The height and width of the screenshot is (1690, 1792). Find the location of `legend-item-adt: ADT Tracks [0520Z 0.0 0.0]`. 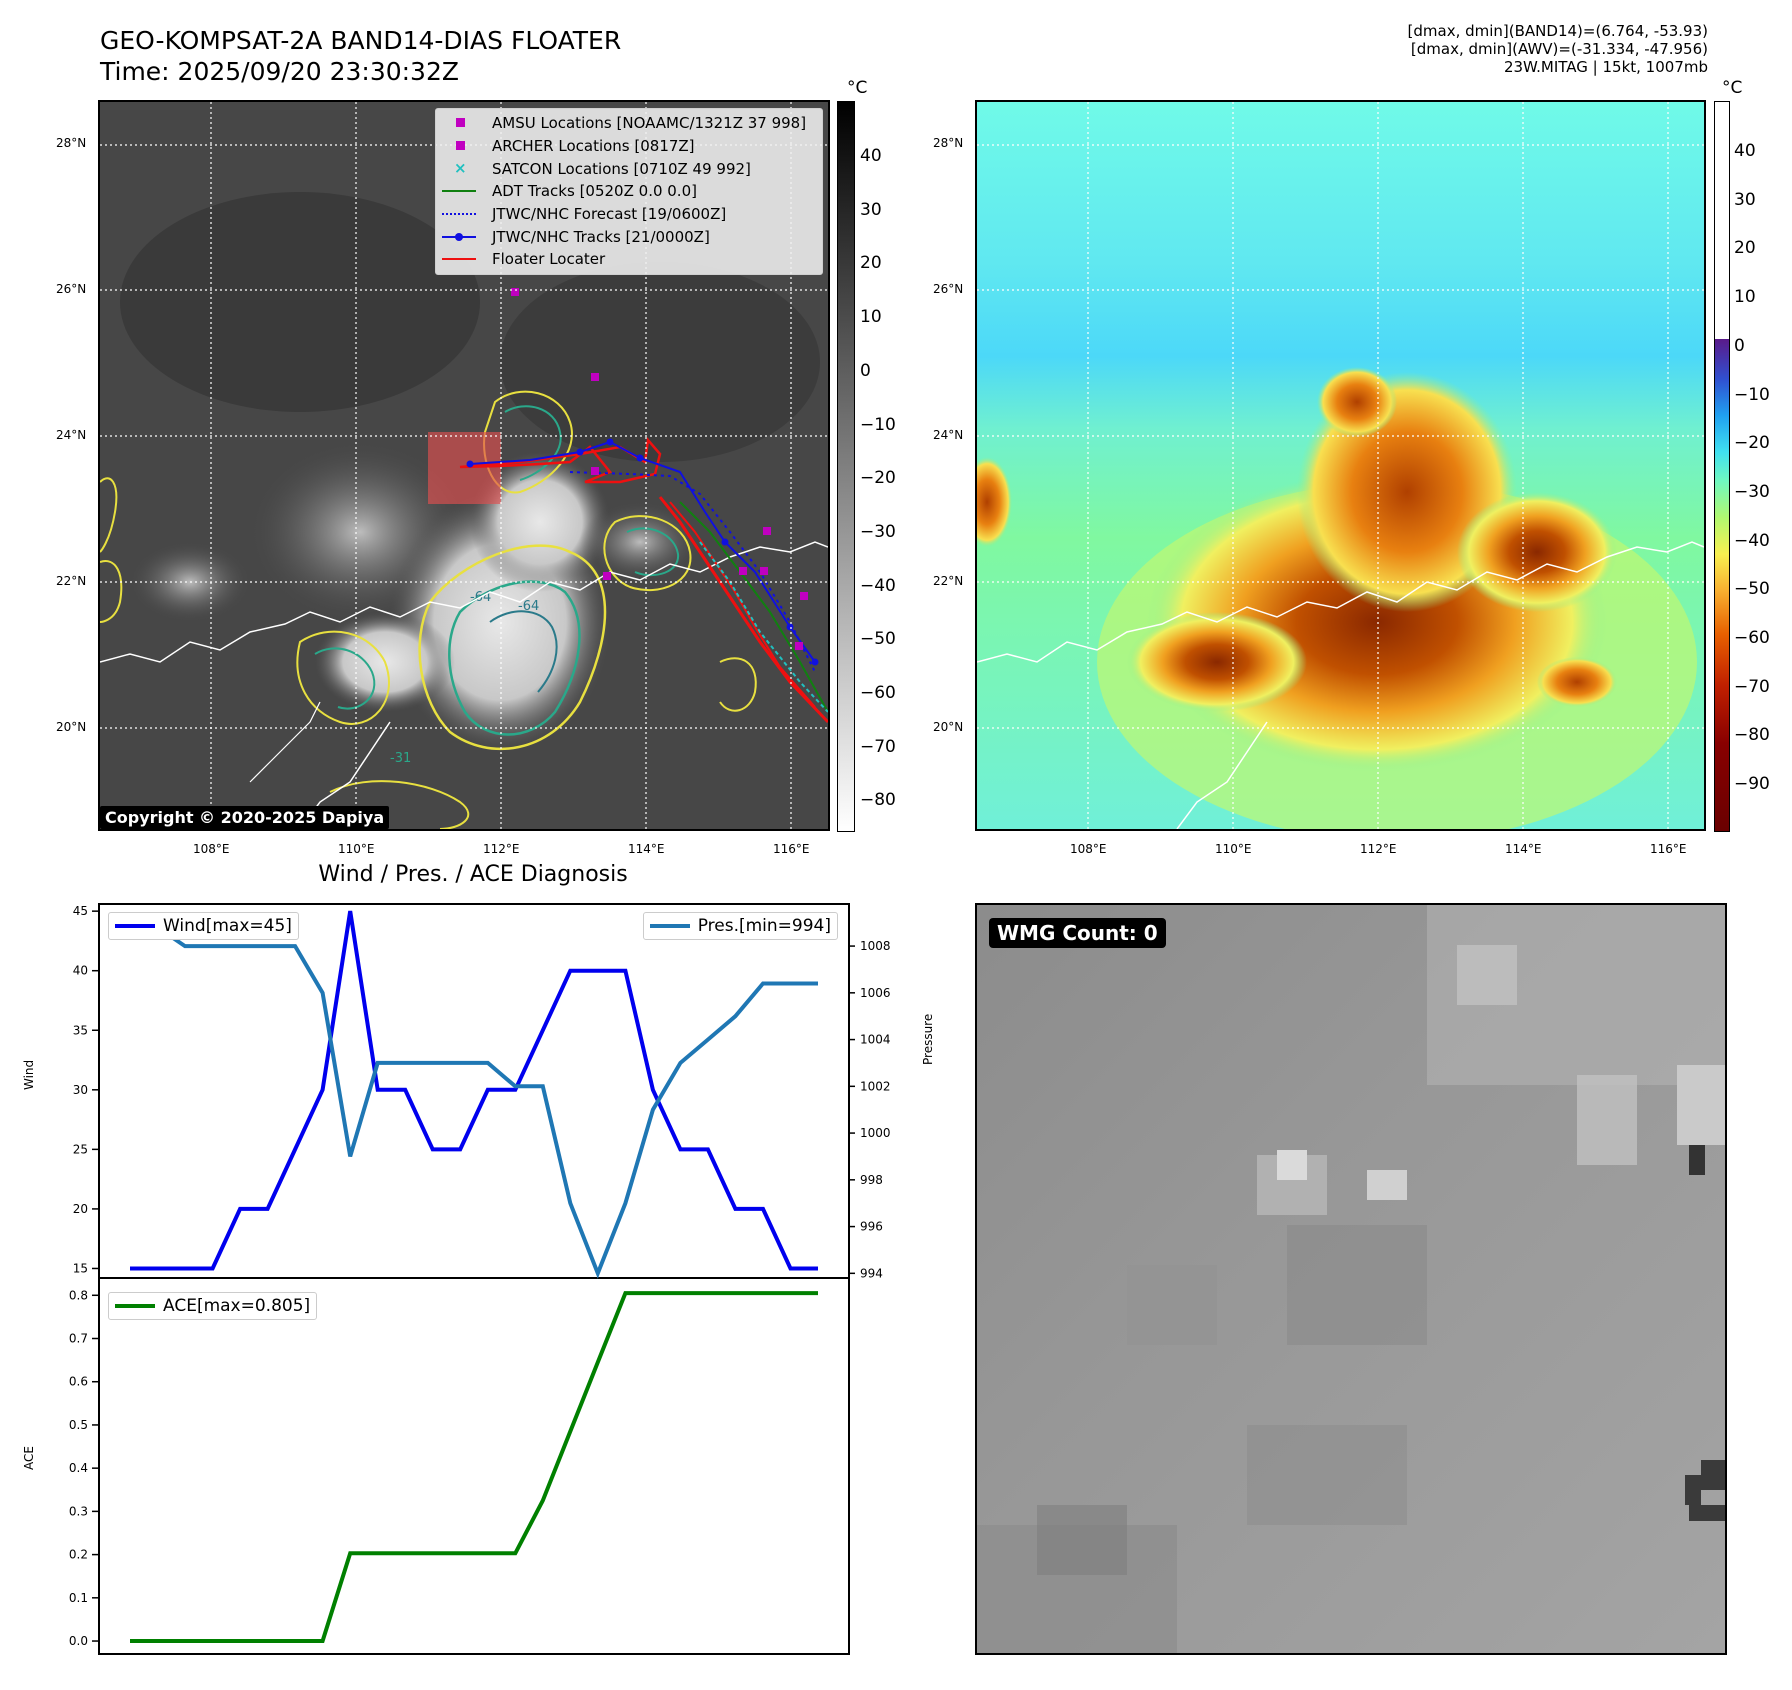

legend-item-adt: ADT Tracks [0520Z 0.0 0.0] is located at coordinates (629, 191).